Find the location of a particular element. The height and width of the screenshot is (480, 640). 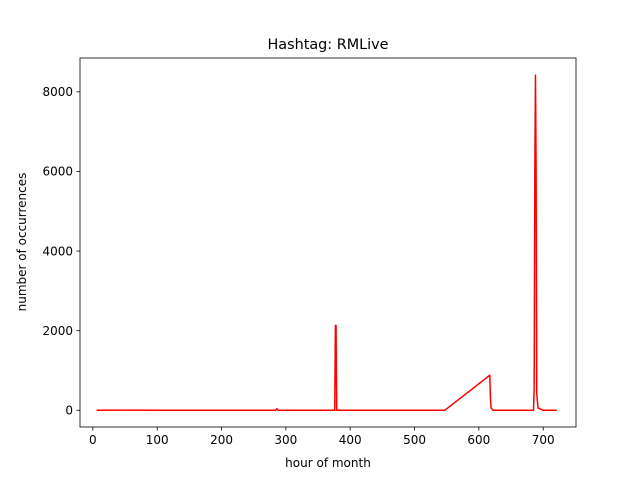

x-tick-label: 200 is located at coordinates (221, 440).